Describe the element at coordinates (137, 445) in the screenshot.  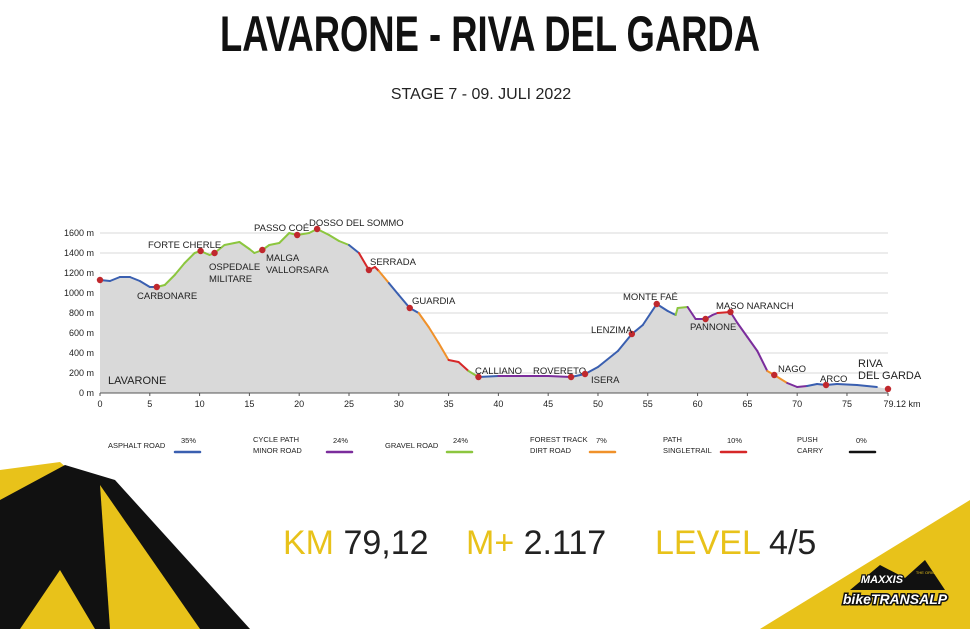
I see `legend-label: ASPHALT ROAD` at that location.